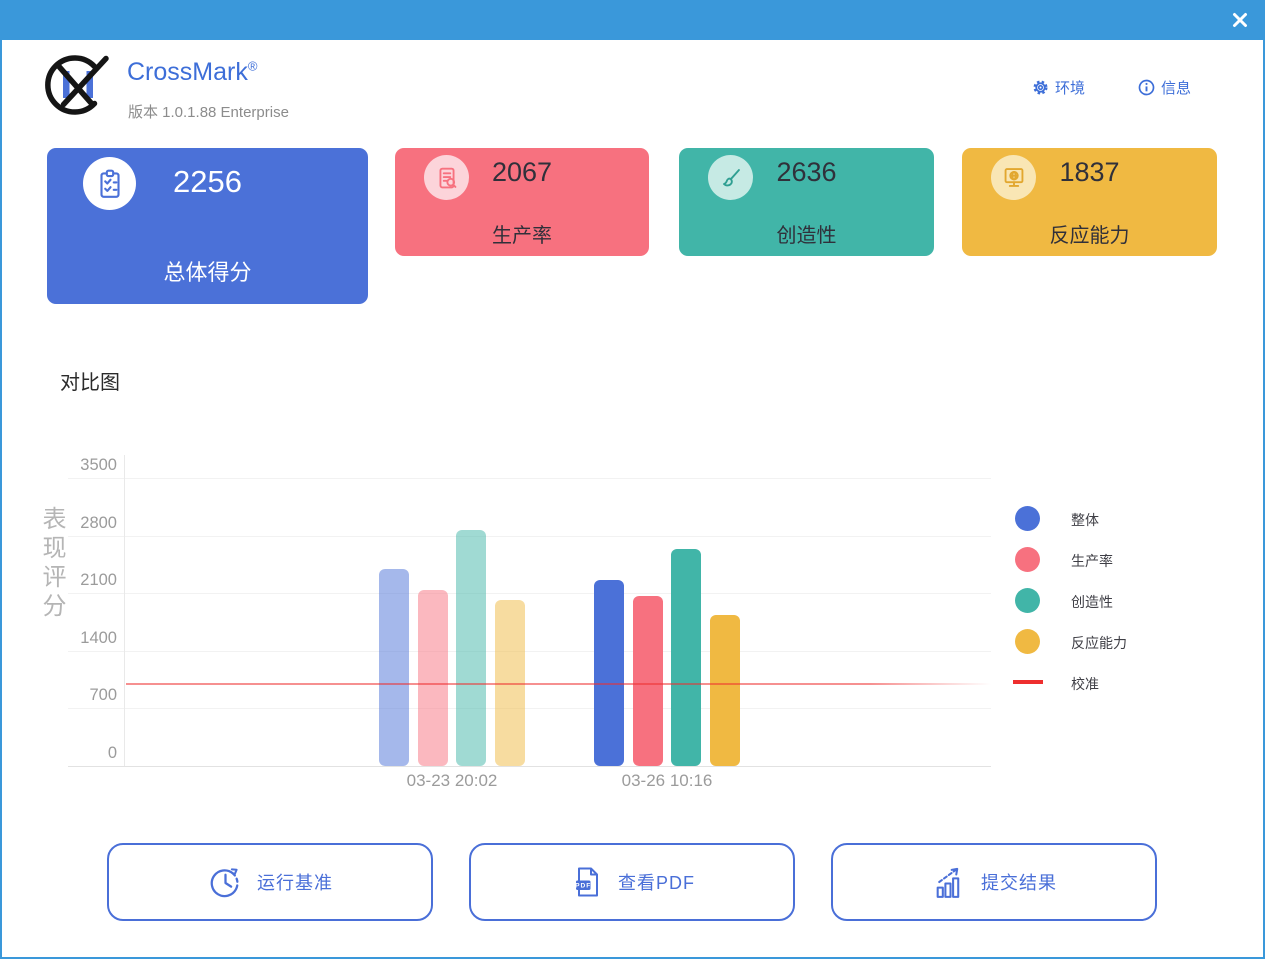  What do you see at coordinates (112, 753) in the screenshot?
I see `y-tick-label-0: 0` at bounding box center [112, 753].